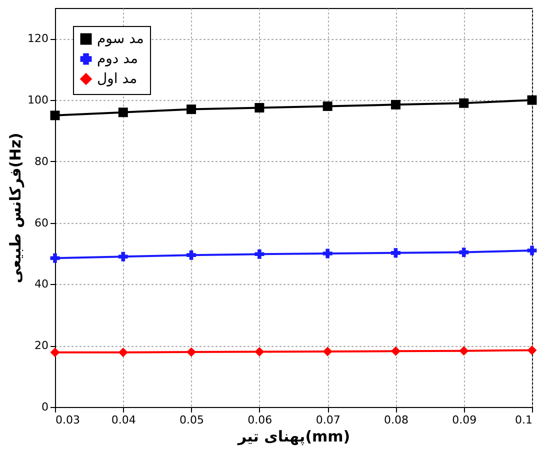  What do you see at coordinates (293, 437) in the screenshot?
I see `x-axis-title: پهنای تیر(mm)` at bounding box center [293, 437].